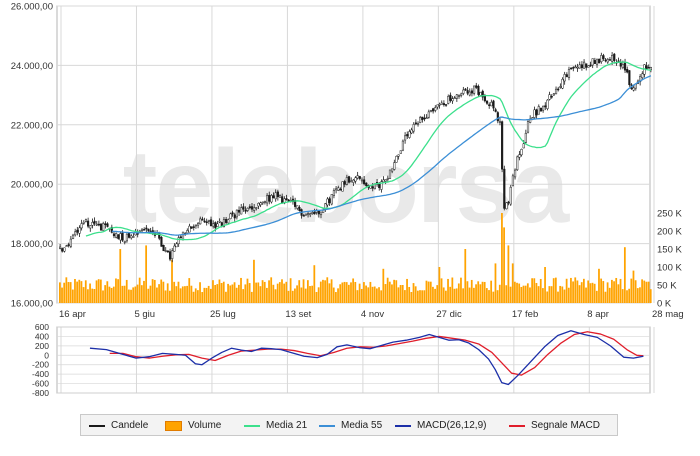 The image size is (700, 456). I want to click on candles-swatch, so click(97, 425).